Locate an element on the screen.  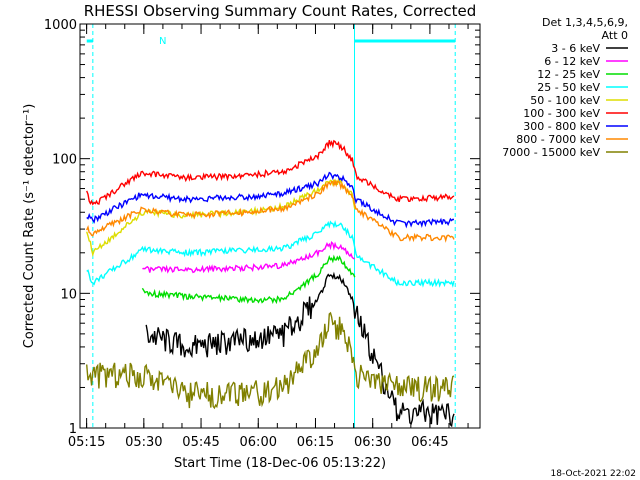
legend-label: 12 - 25 keV is located at coordinates (568, 74).